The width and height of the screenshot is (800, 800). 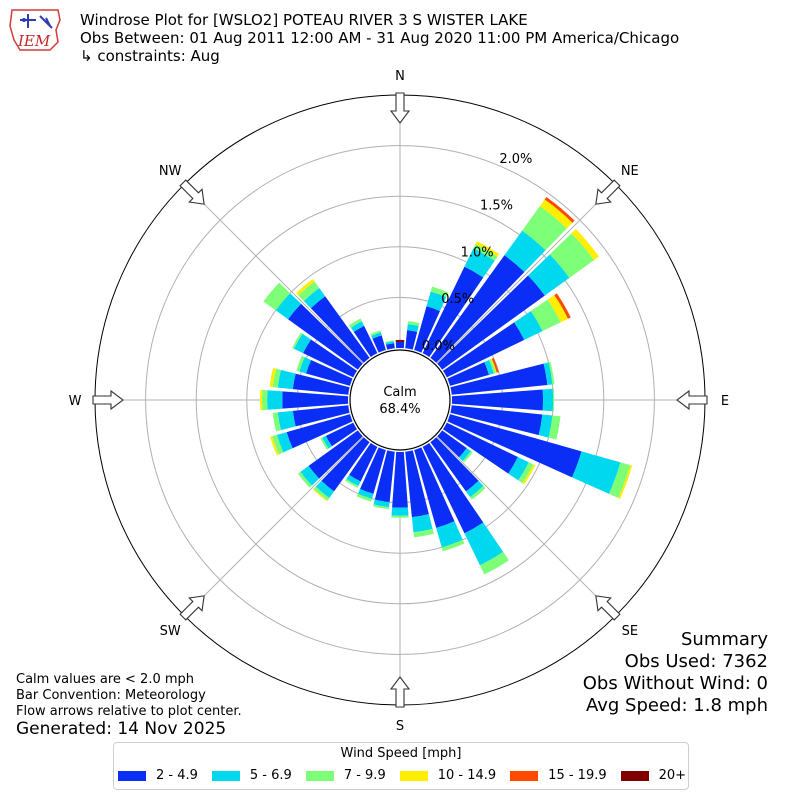 I want to click on legend-label: 10 - 14.9, so click(x=467, y=775).